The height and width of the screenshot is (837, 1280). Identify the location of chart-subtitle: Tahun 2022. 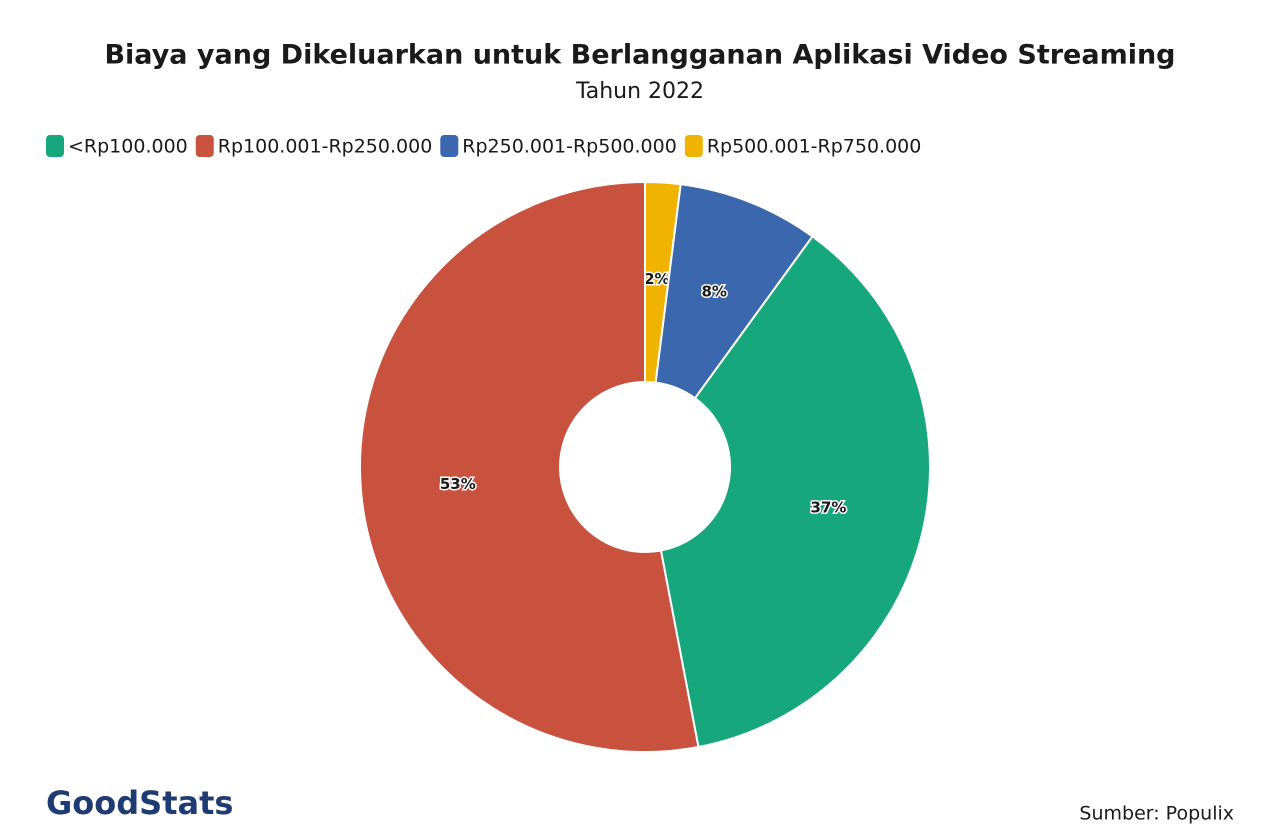
(639, 91).